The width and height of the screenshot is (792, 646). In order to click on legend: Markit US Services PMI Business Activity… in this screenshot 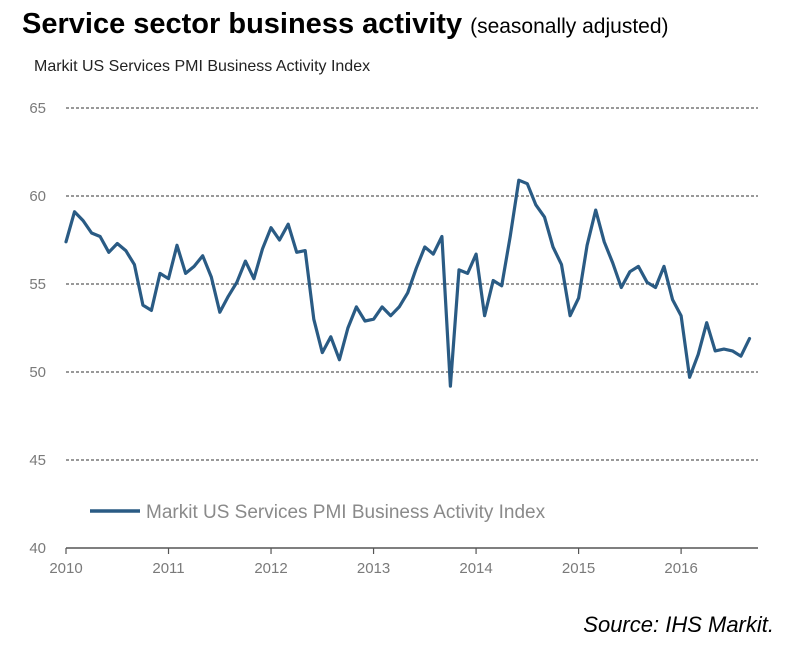, I will do `click(318, 512)`.